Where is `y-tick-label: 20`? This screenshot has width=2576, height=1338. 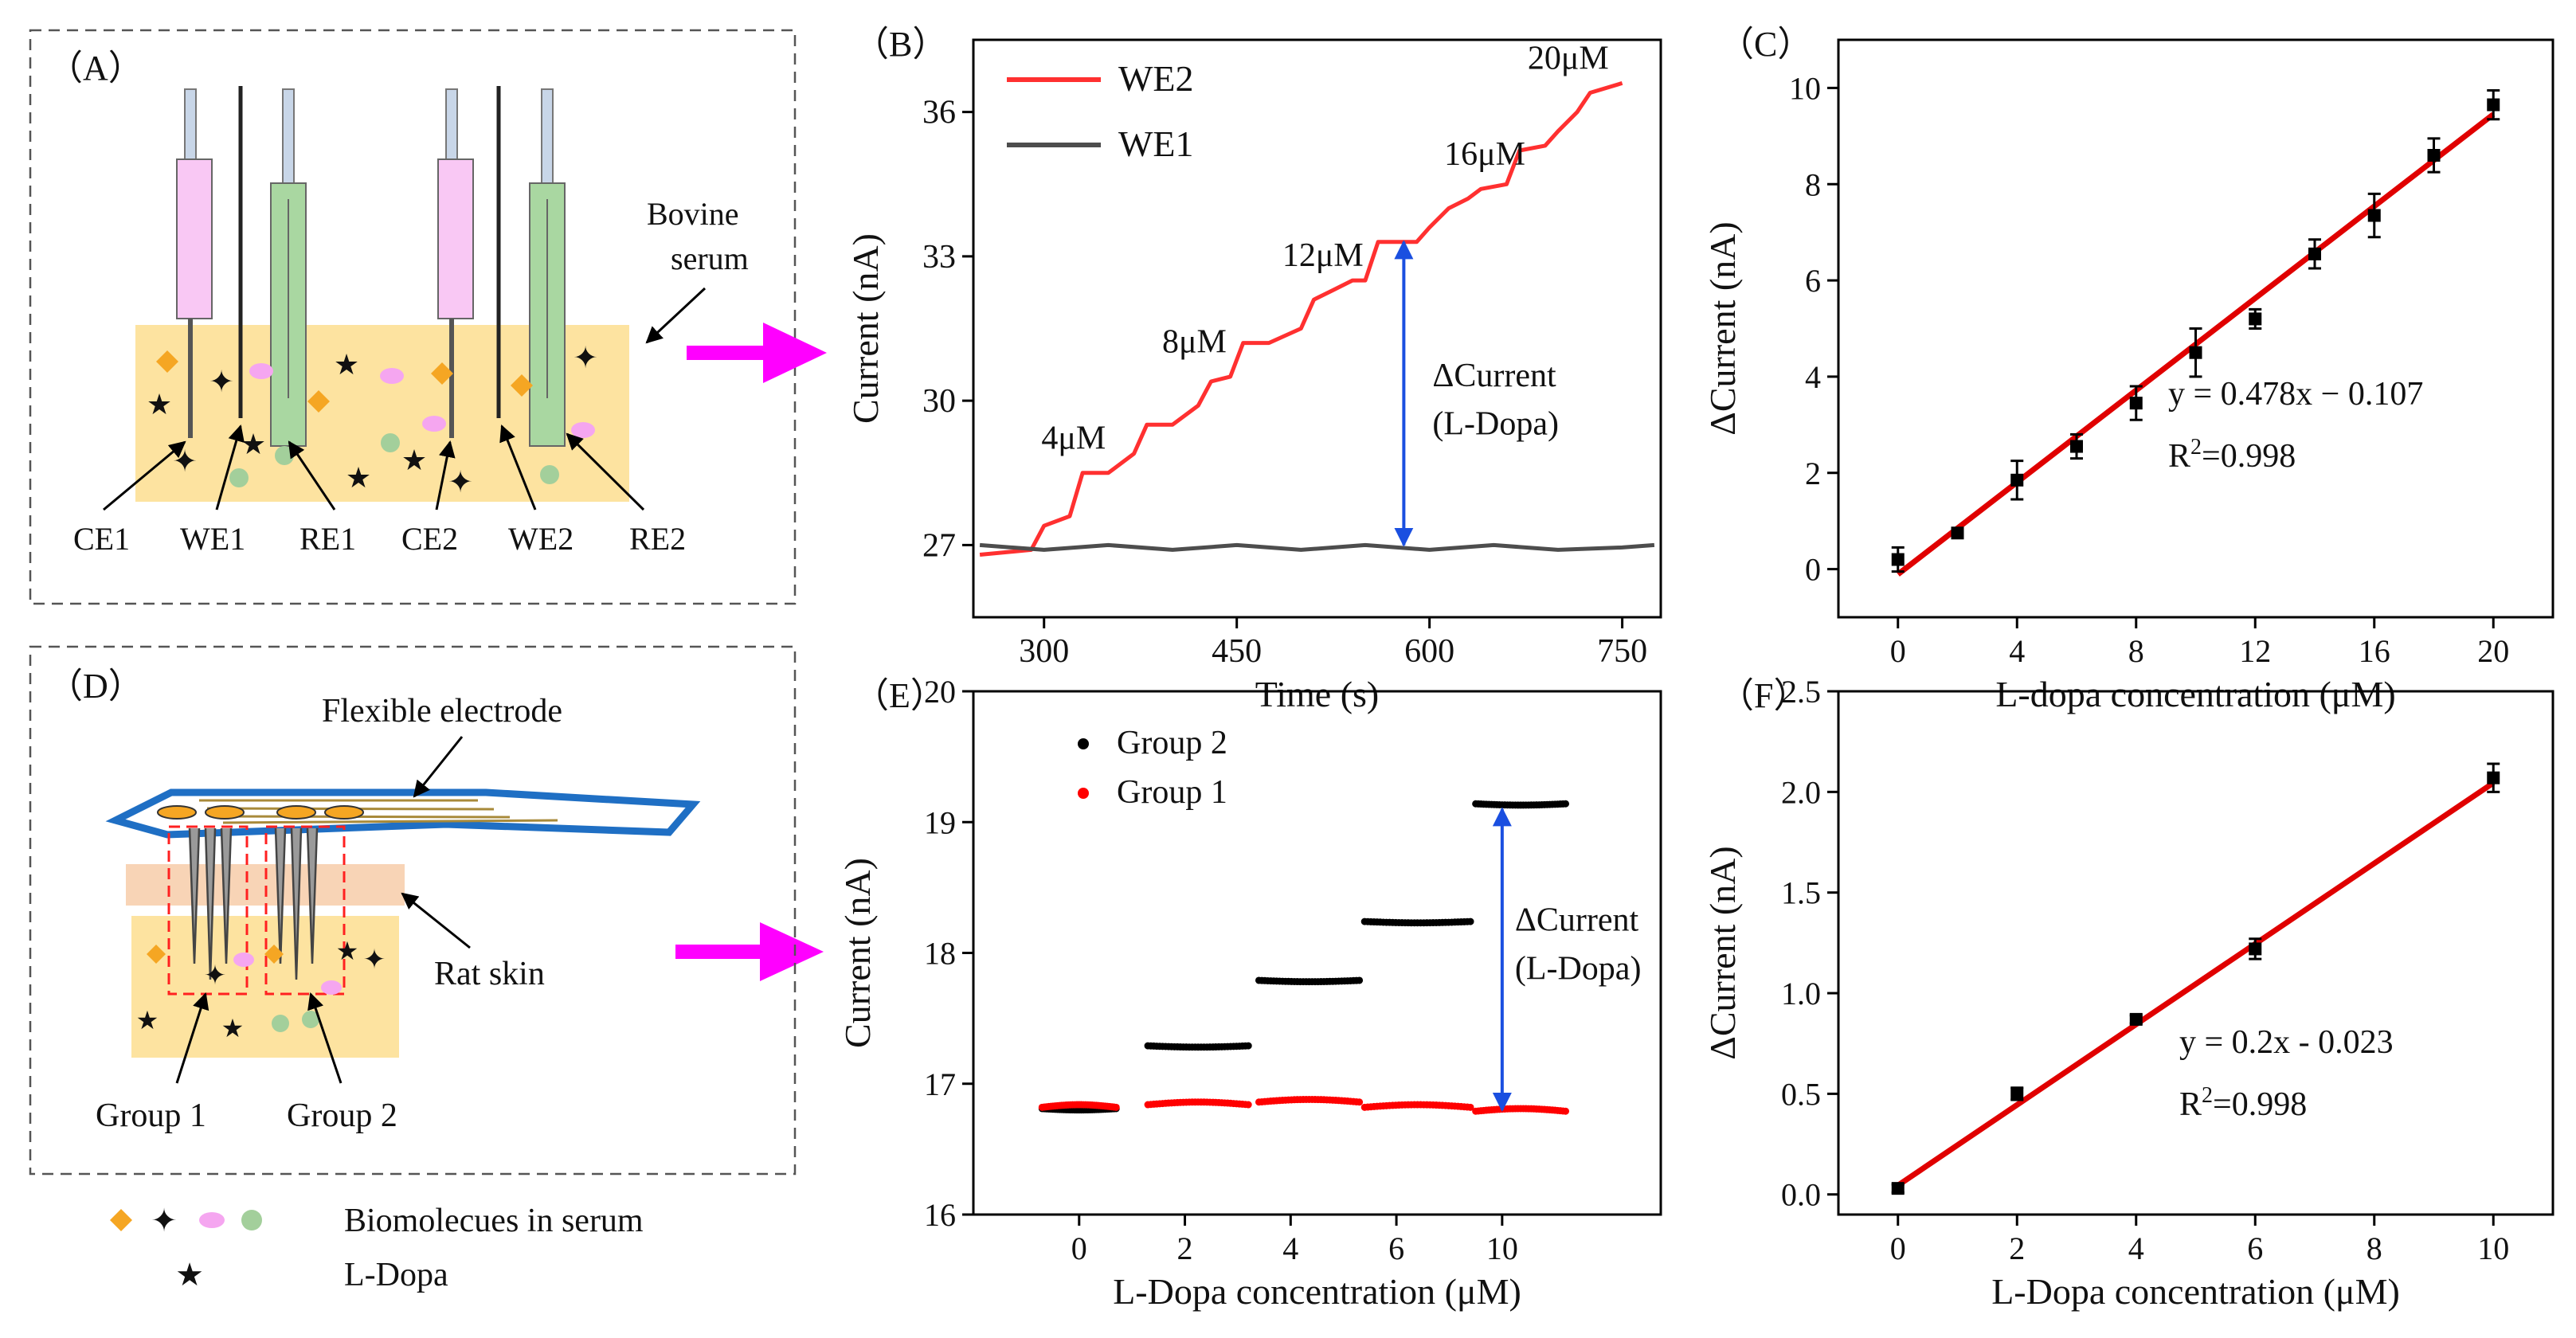
y-tick-label: 20 is located at coordinates (940, 692).